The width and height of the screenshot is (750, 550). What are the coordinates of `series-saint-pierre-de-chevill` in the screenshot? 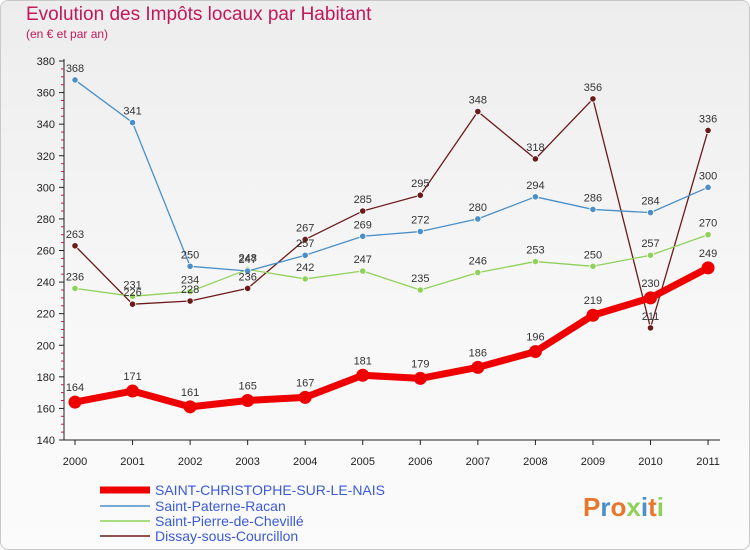 It's located at (391, 265).